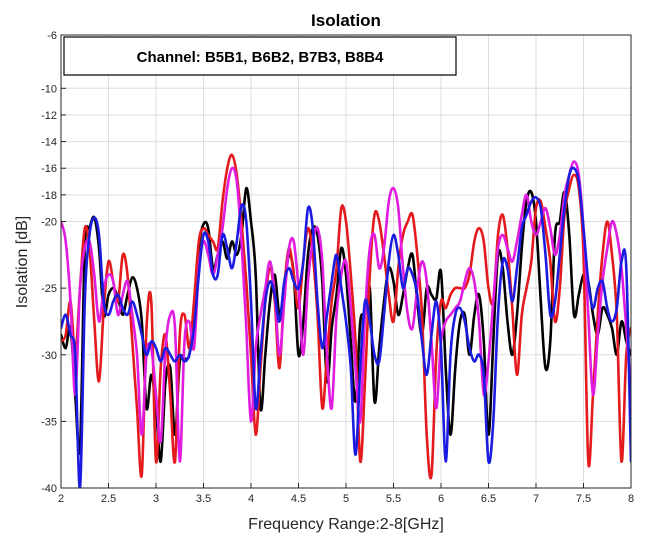  Describe the element at coordinates (49, 196) in the screenshot. I see `y-tick-label: -18` at that location.